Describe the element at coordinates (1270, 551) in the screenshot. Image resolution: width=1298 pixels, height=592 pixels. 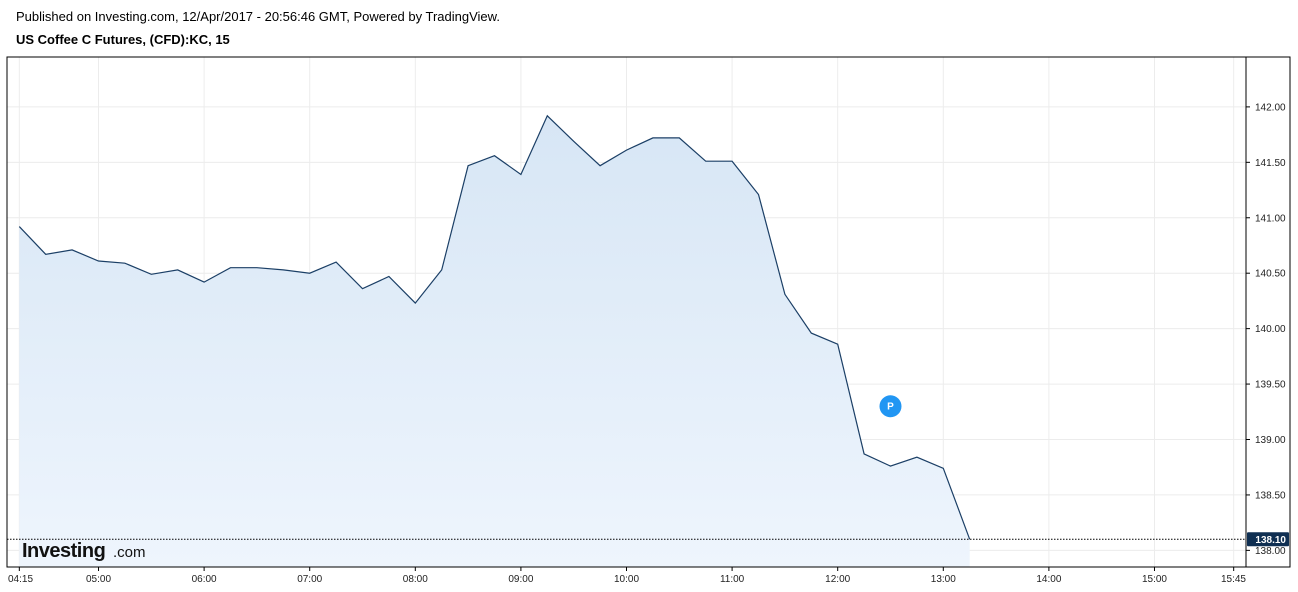
I see `y-tick-label: 138.00` at that location.